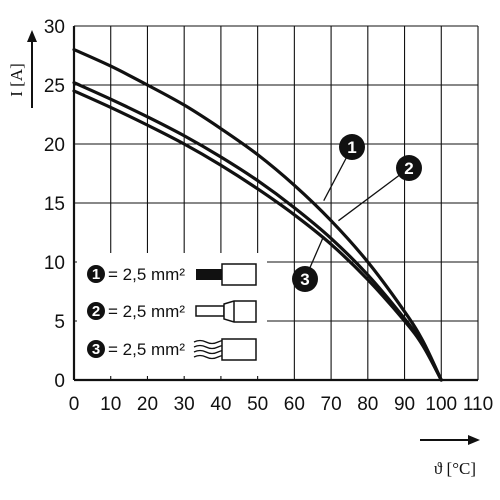 This screenshot has width=500, height=500. I want to click on x-axis-label-group: ϑ [°C], so click(450, 456).